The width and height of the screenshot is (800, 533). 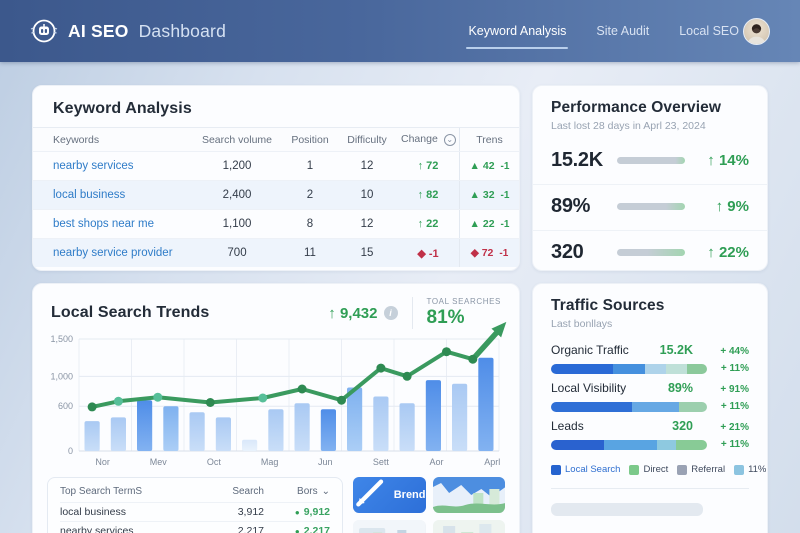 What do you see at coordinates (517, 33) in the screenshot?
I see `nav-item-keyword-analysis: Keyword Analysis` at bounding box center [517, 33].